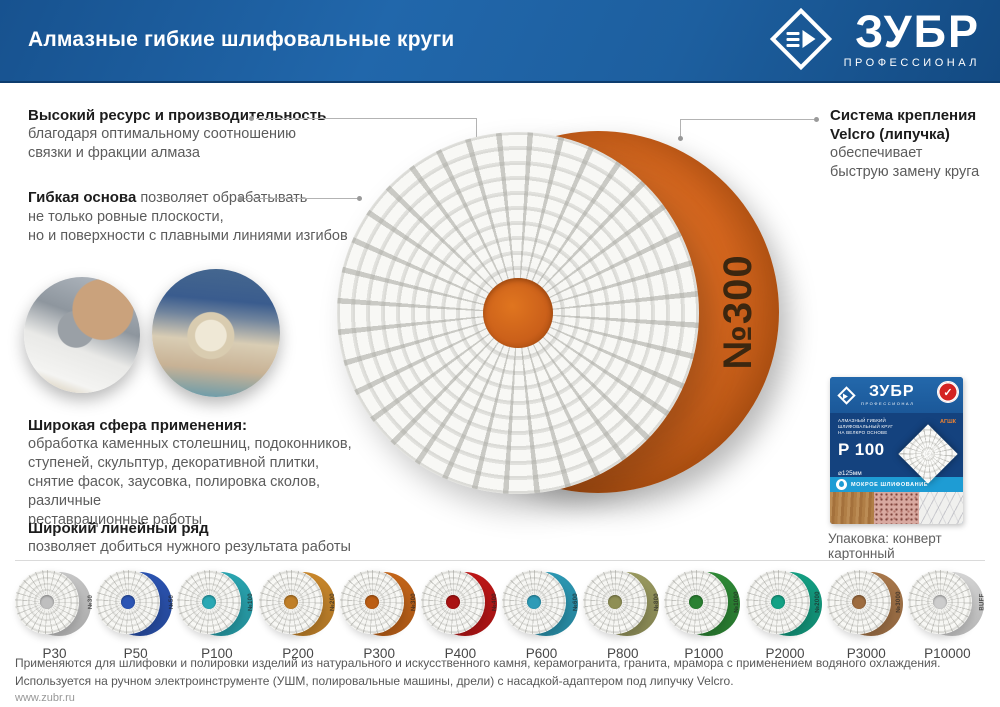 This screenshot has height=707, width=1000. What do you see at coordinates (332, 602) in the screenshot?
I see `crescent-grit-tag: №200` at bounding box center [332, 602].